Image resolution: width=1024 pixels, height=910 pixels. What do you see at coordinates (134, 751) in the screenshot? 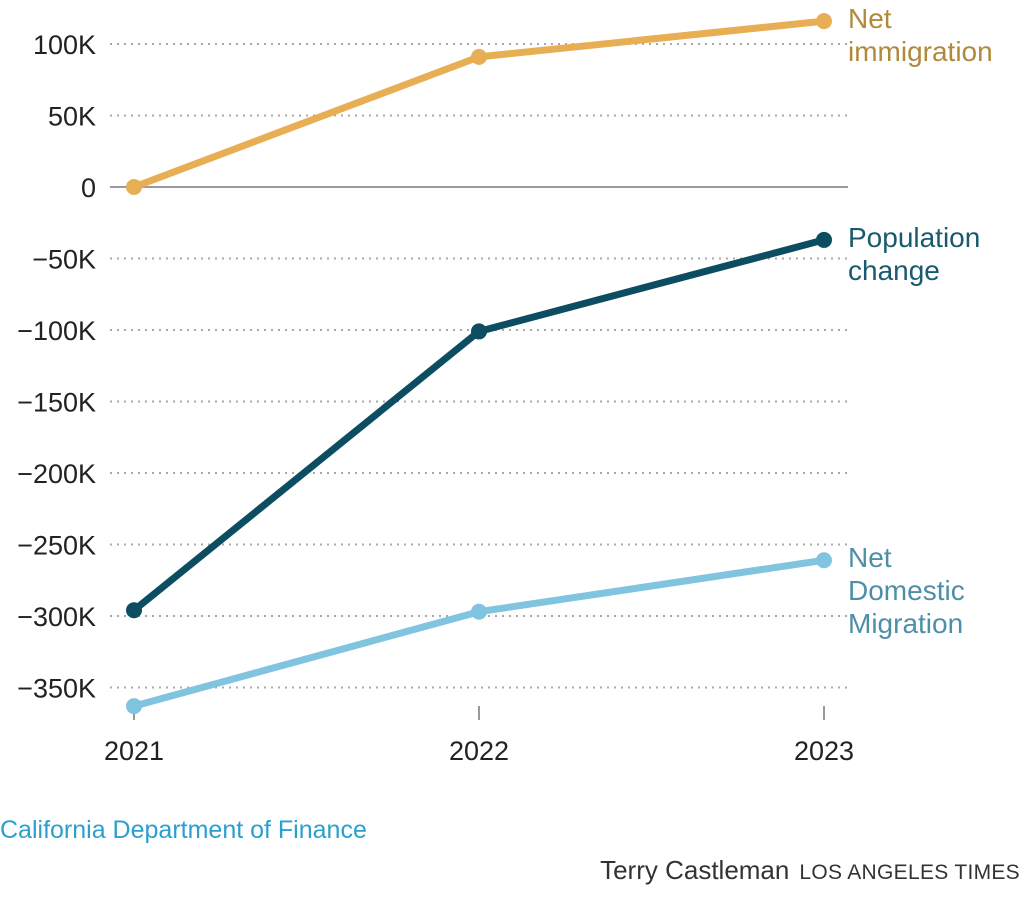
I see `x-tick-label: 2021` at bounding box center [134, 751].